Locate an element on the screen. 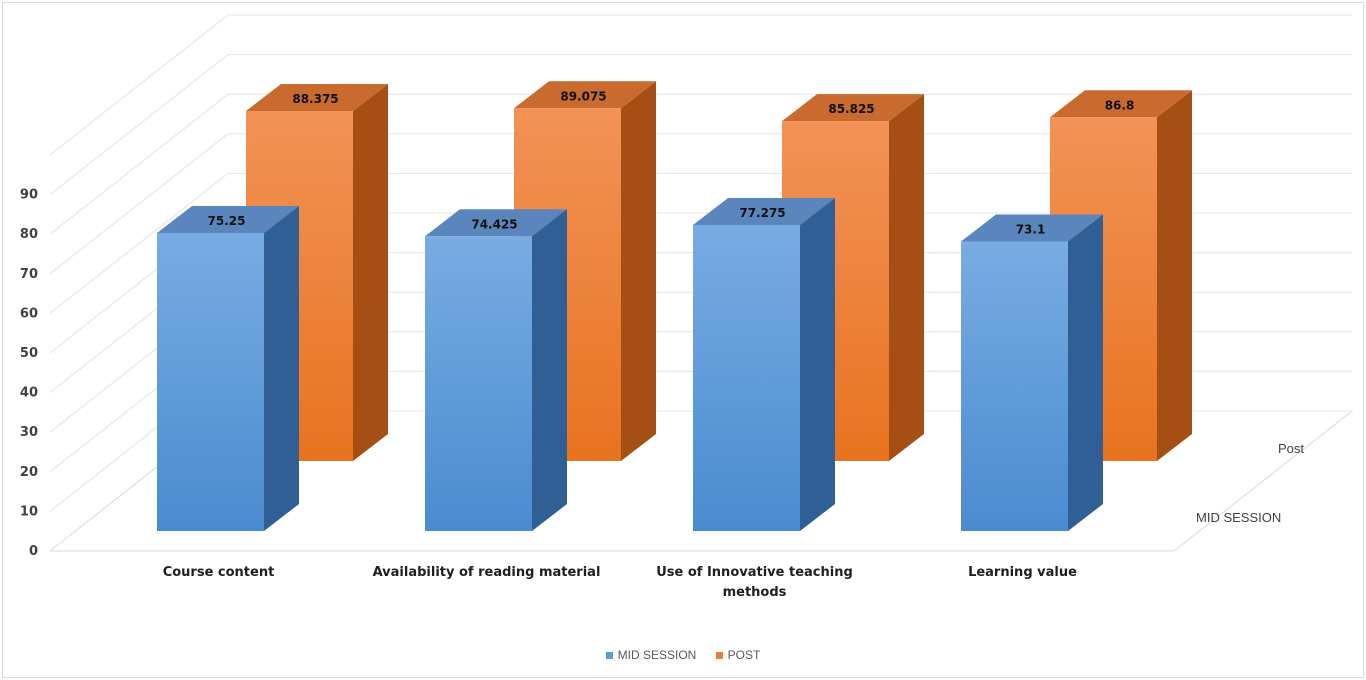  category-label: Learning value is located at coordinates (1022, 572).